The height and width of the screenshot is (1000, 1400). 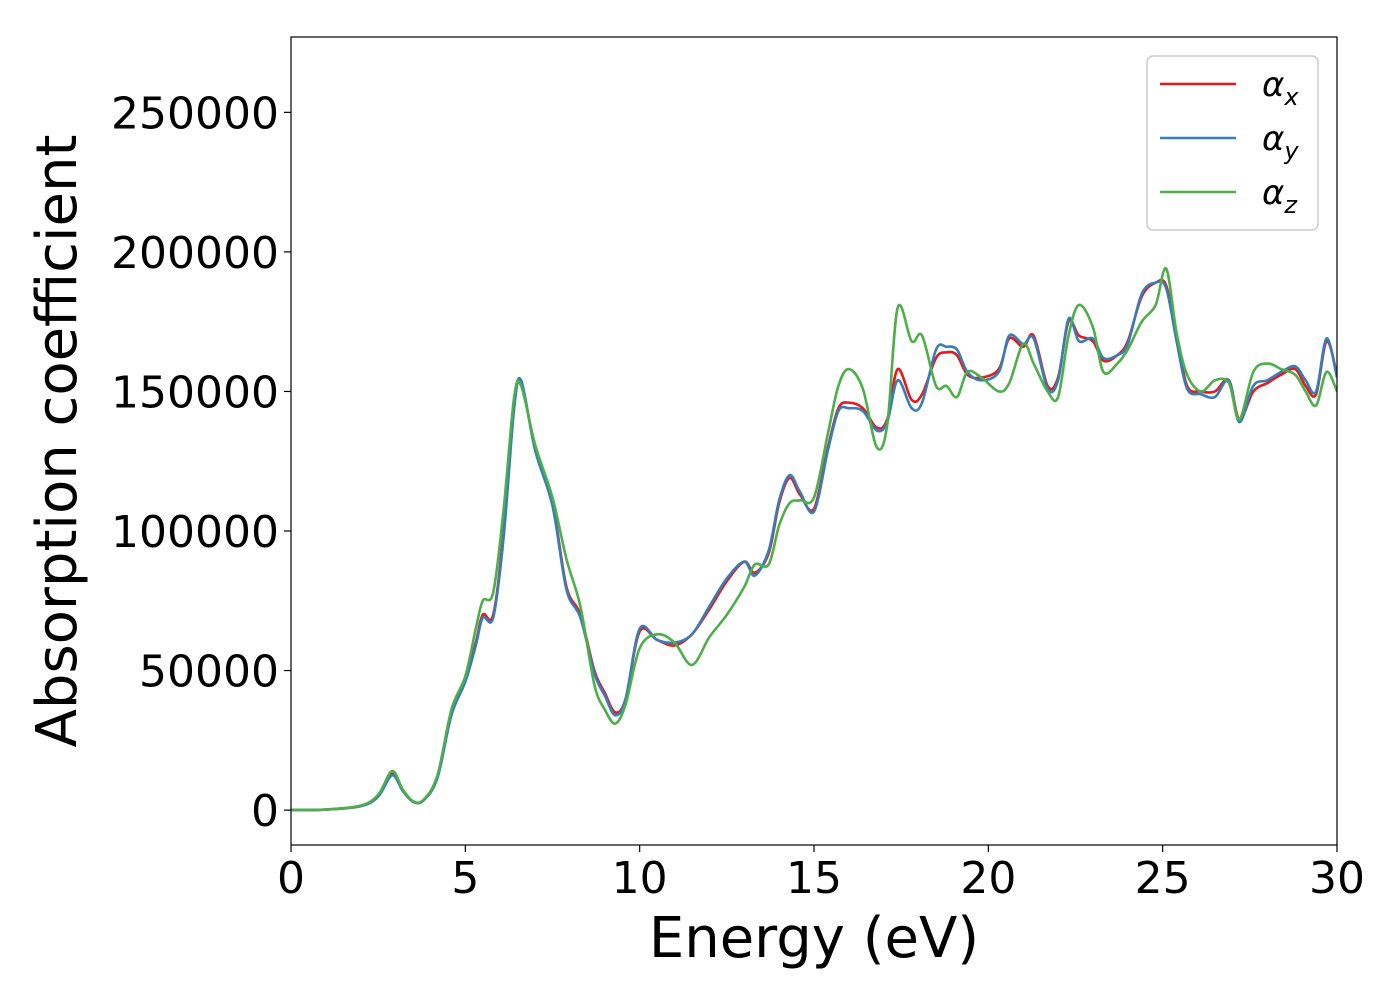 I want to click on x-tick-label: 10, so click(x=640, y=878).